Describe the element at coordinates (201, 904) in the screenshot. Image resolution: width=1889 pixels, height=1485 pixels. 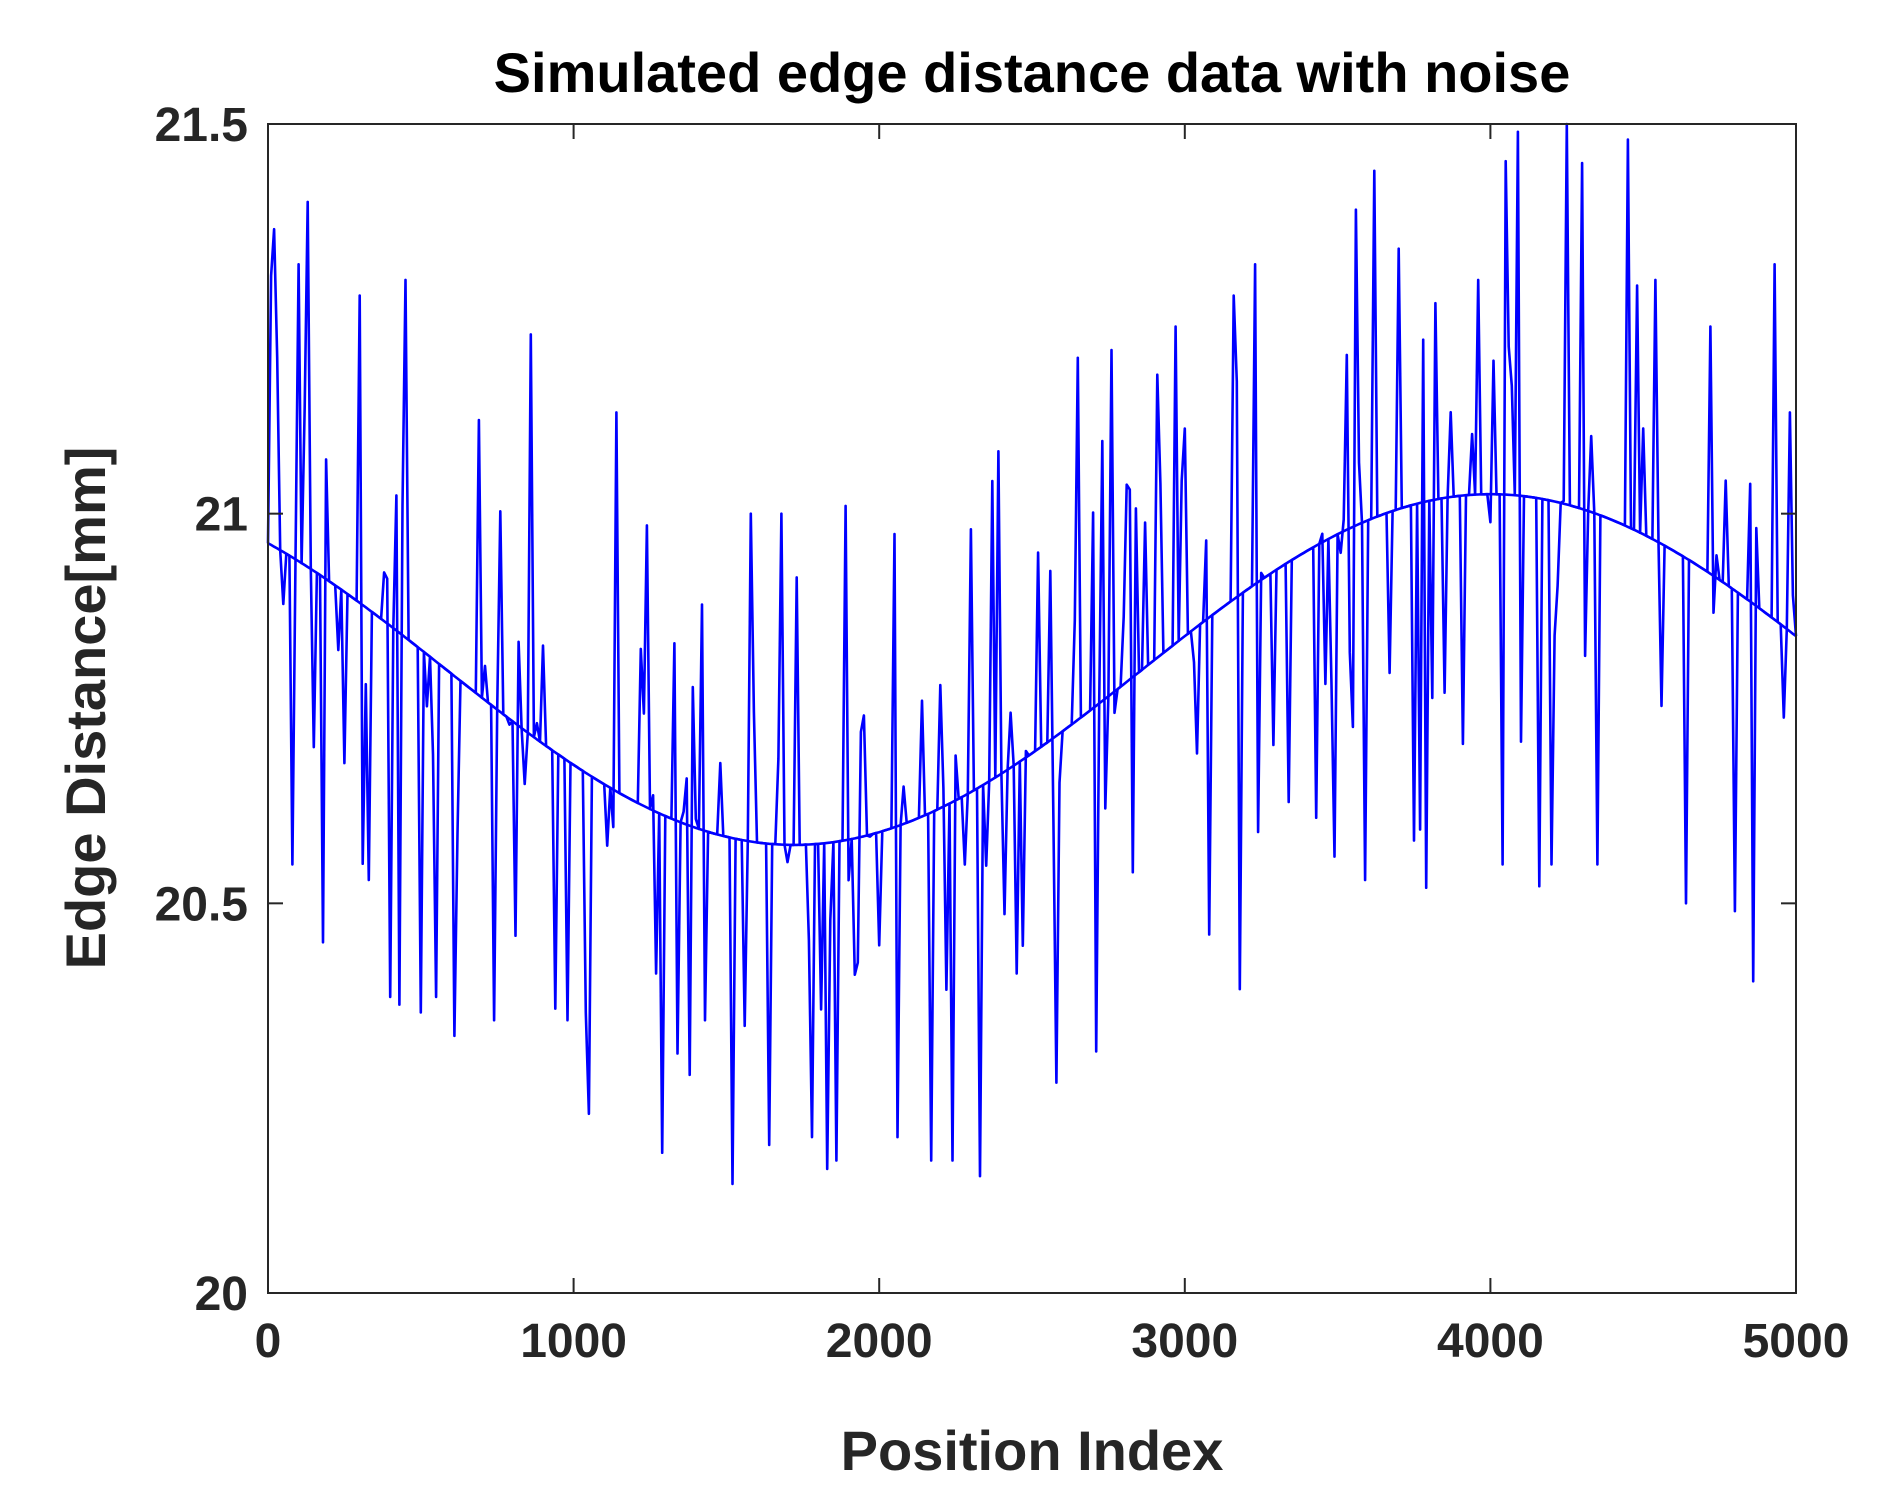
I see `y-tick-label: 20.5` at that location.